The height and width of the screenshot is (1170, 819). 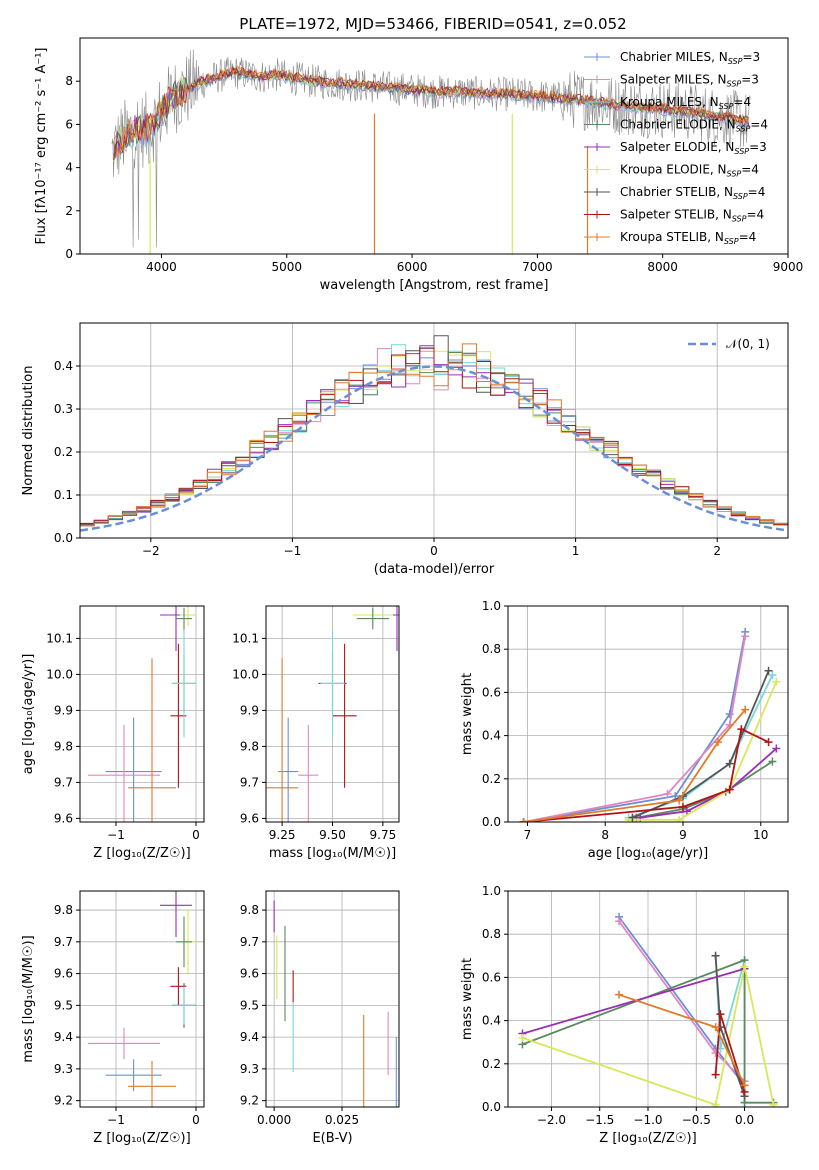 I want to click on x-tick-label: 5000, so click(x=286, y=267).